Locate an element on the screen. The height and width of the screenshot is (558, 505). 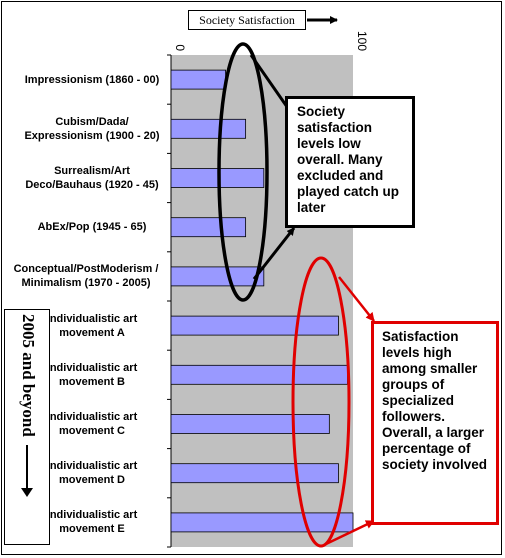
era-arrow-icon is located at coordinates (26, 471).